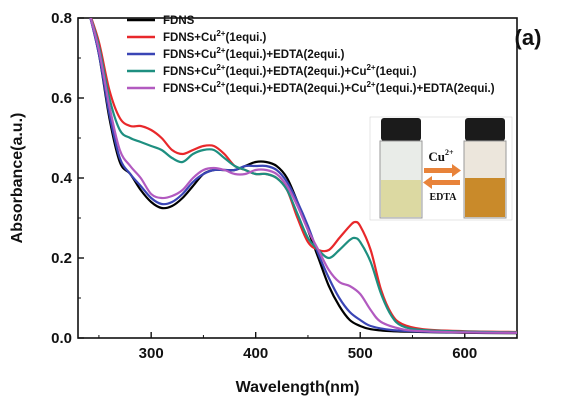 The height and width of the screenshot is (400, 577). Describe the element at coordinates (485, 168) in the screenshot. I see `right-vial` at that location.